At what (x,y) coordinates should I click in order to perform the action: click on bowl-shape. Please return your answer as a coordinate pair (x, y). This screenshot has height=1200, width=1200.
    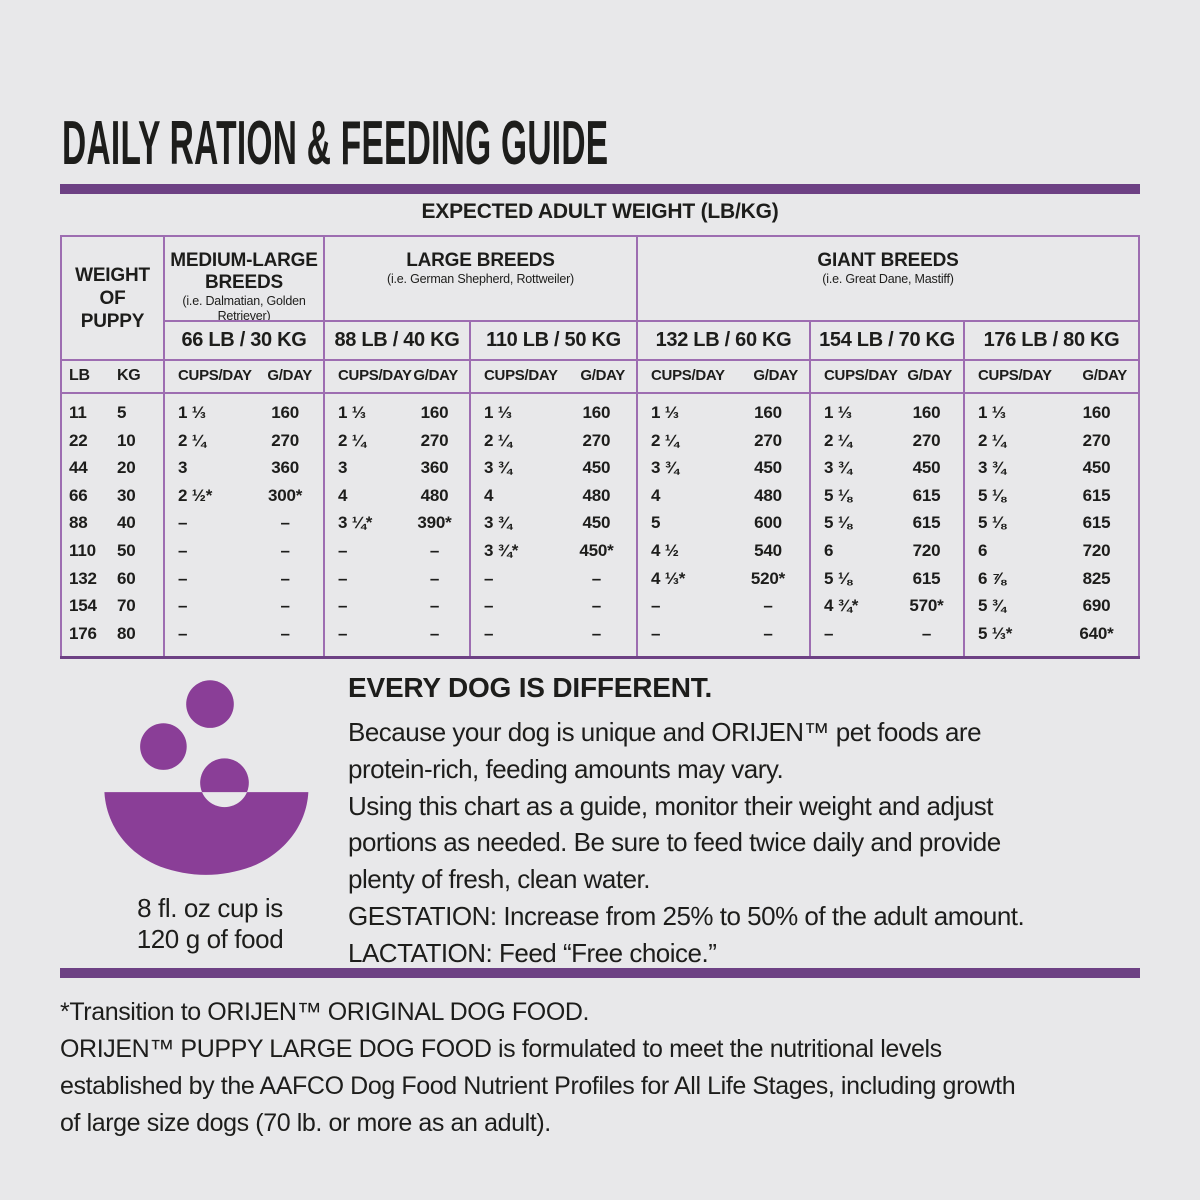
    Looking at the image, I should click on (206, 833).